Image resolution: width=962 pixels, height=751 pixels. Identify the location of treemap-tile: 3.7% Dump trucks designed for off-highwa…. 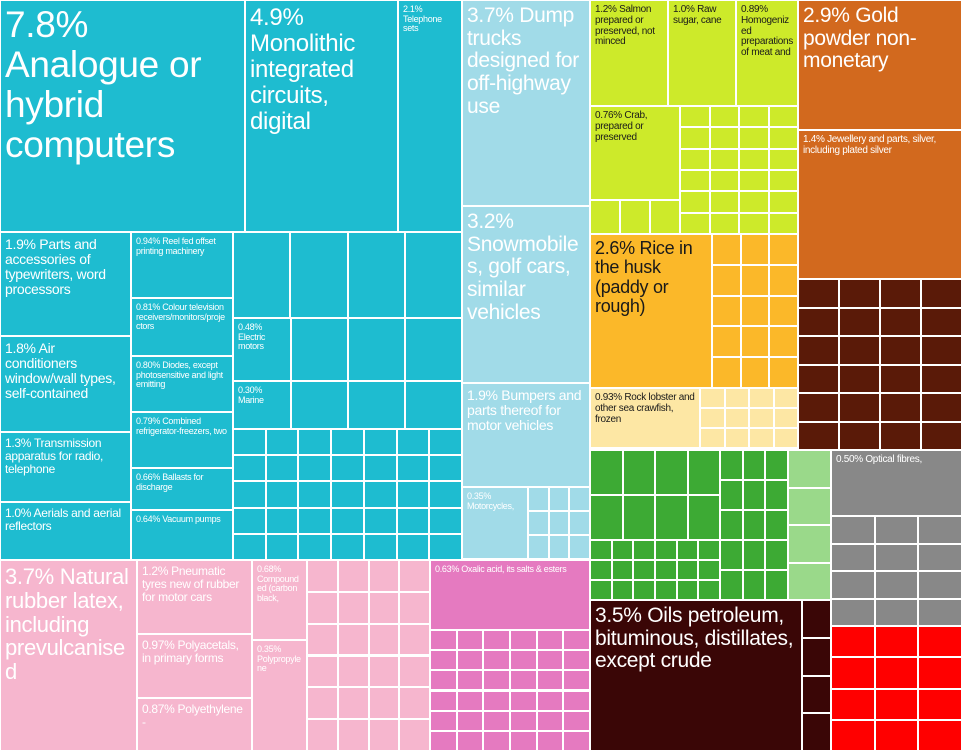
(526, 103).